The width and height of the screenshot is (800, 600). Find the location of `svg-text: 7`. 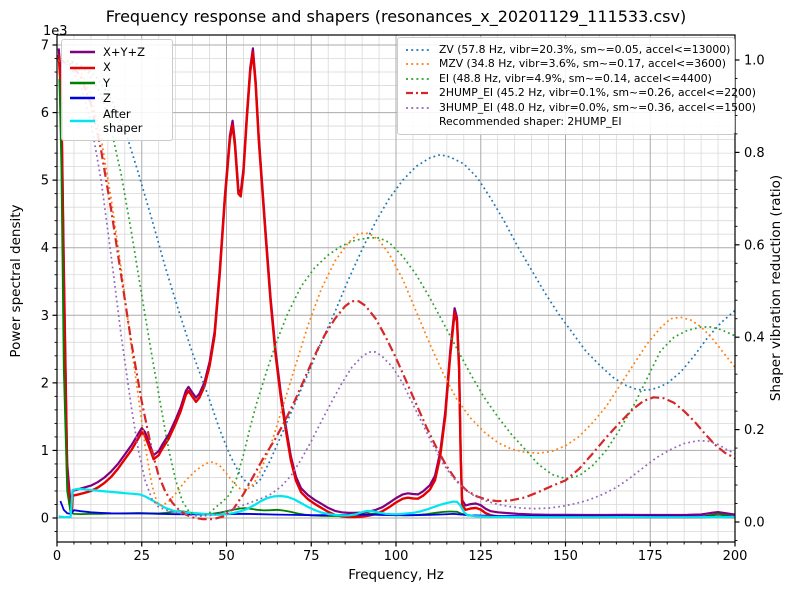

svg-text: 7 is located at coordinates (45, 46).